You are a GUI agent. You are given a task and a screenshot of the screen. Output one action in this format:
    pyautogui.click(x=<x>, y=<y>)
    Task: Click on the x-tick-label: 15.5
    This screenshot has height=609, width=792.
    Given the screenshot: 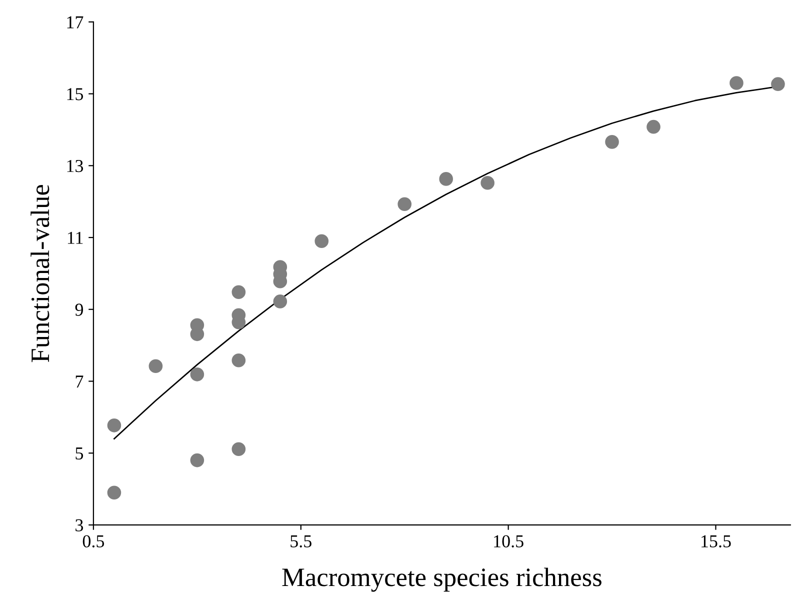 What is the action you would take?
    pyautogui.click(x=716, y=541)
    